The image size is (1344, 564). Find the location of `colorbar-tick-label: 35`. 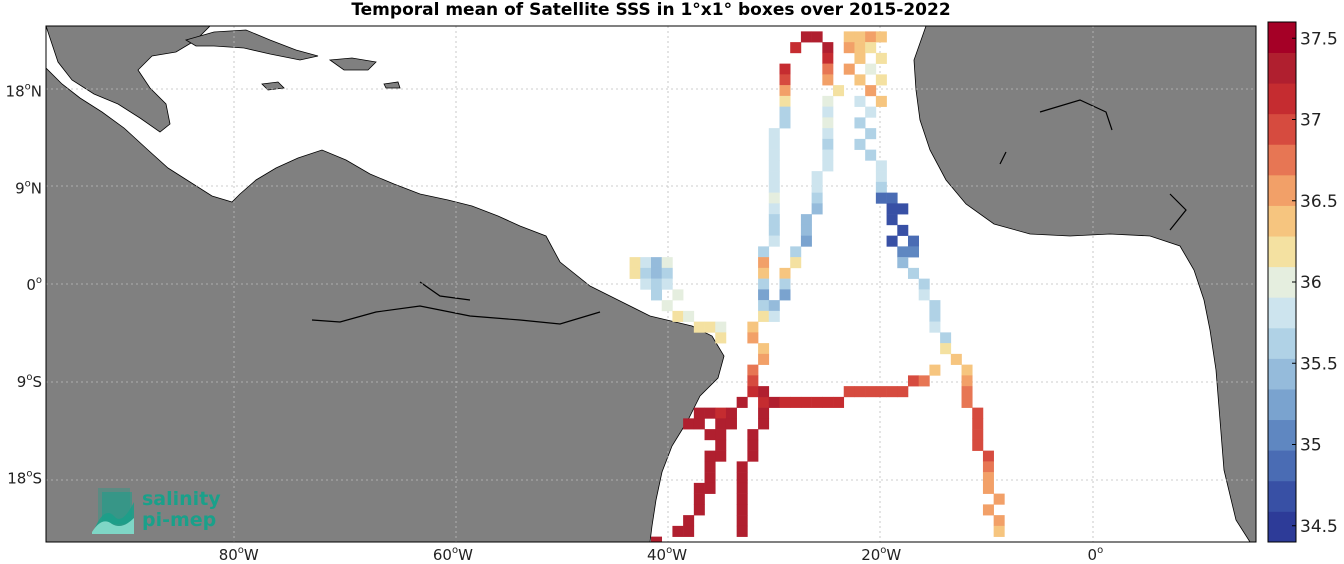

colorbar-tick-label: 35 is located at coordinates (1311, 446).